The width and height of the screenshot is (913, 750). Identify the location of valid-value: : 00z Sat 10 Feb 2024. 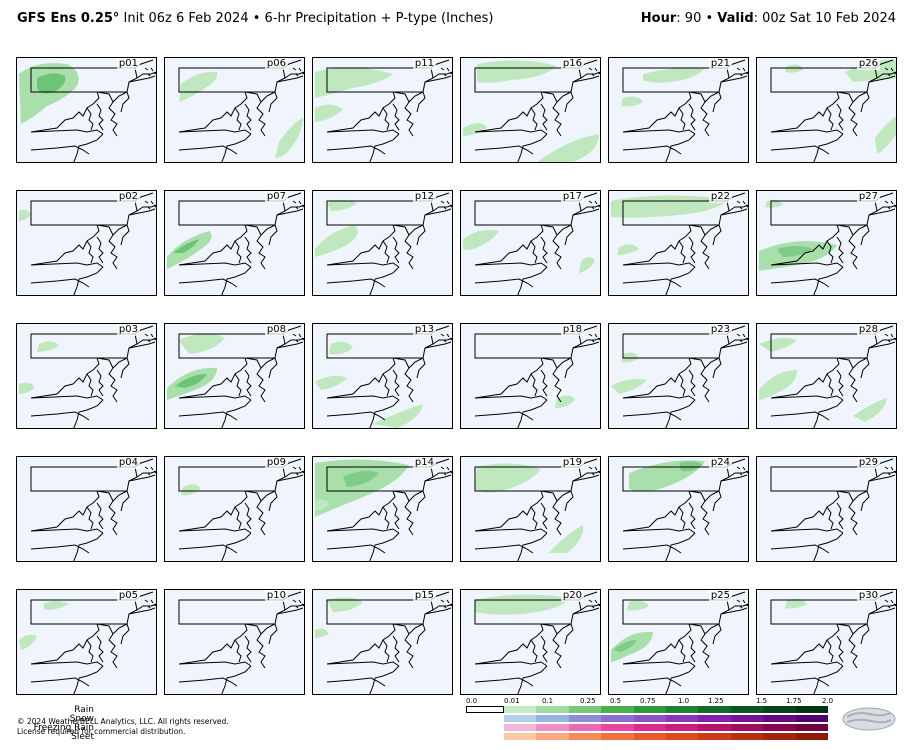
(824, 18).